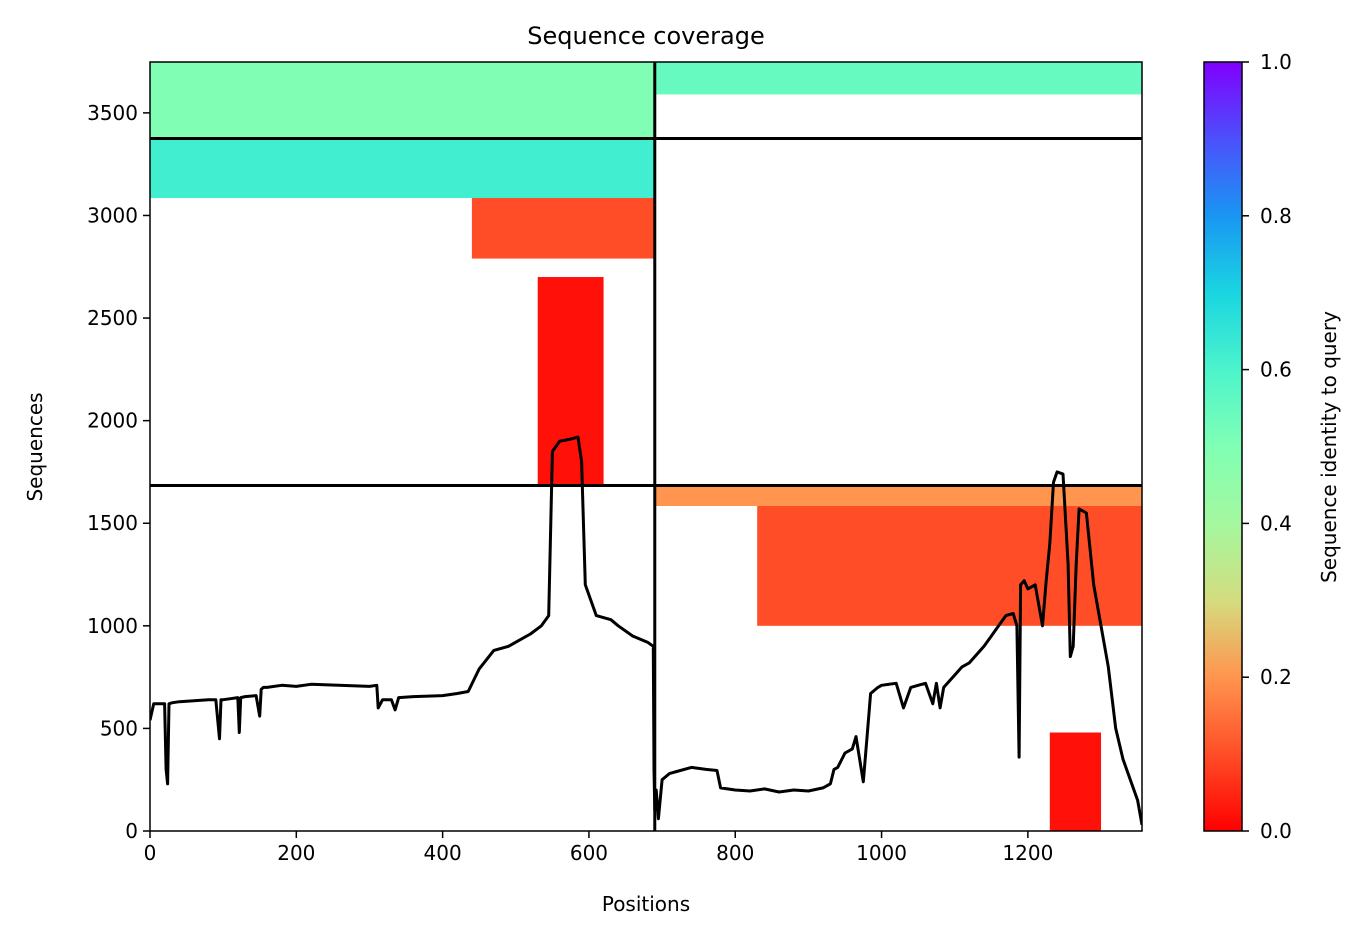 This screenshot has width=1364, height=939. Describe the element at coordinates (1276, 831) in the screenshot. I see `colorbar-tick-label: 0.0` at that location.